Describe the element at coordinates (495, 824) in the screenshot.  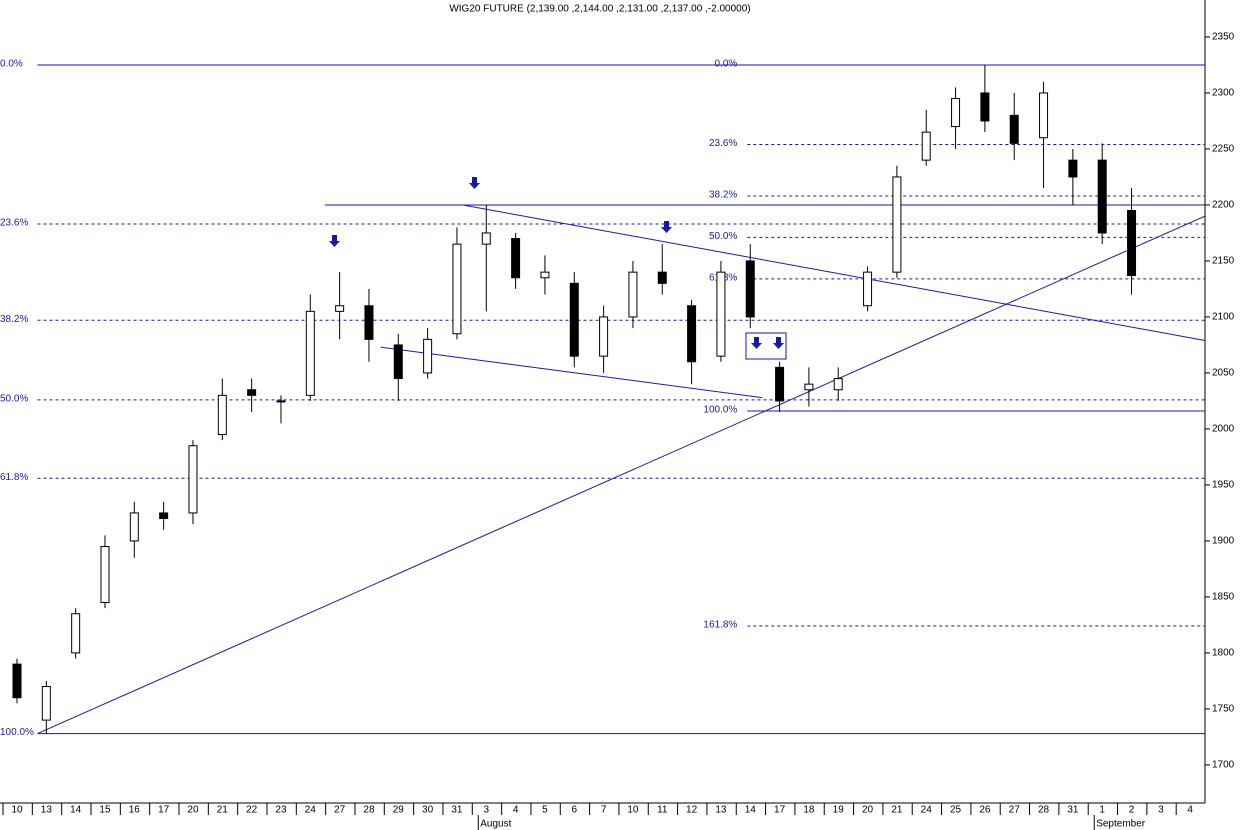
I see `month-label: August` at that location.